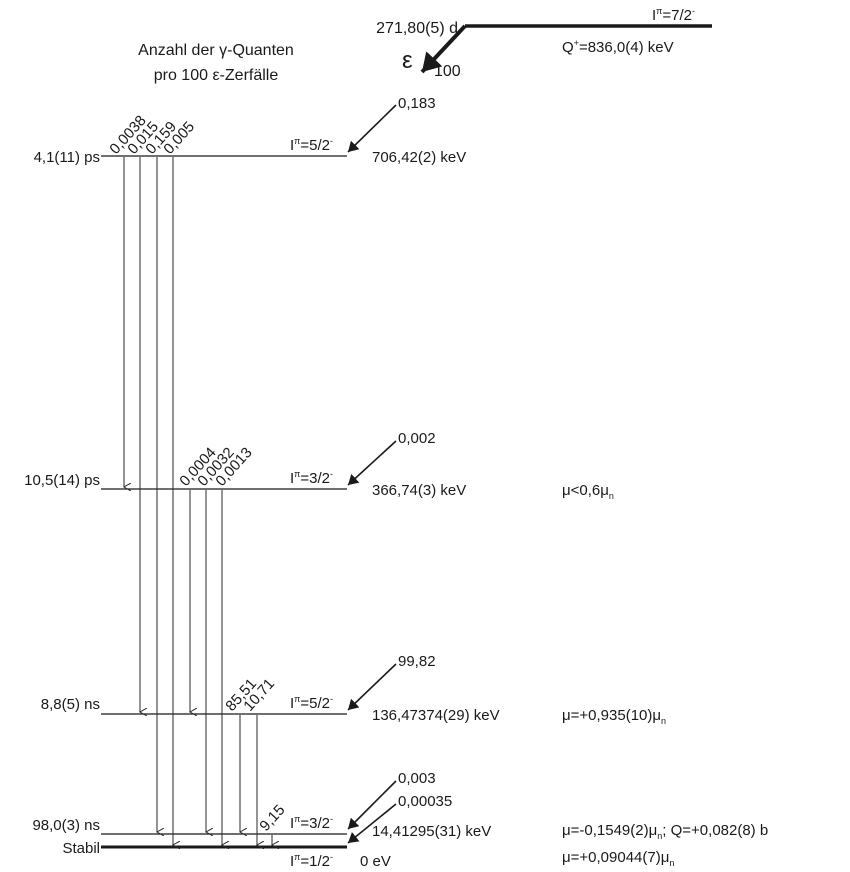  Describe the element at coordinates (417, 661) in the screenshot. I see `feed-136: 99,82` at that location.